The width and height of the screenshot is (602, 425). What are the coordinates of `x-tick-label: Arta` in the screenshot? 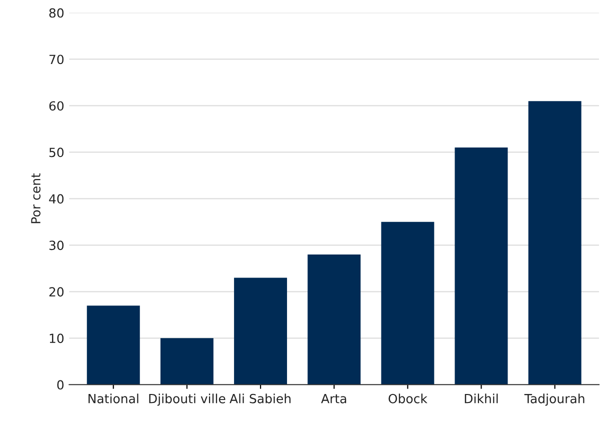 It's located at (333, 399).